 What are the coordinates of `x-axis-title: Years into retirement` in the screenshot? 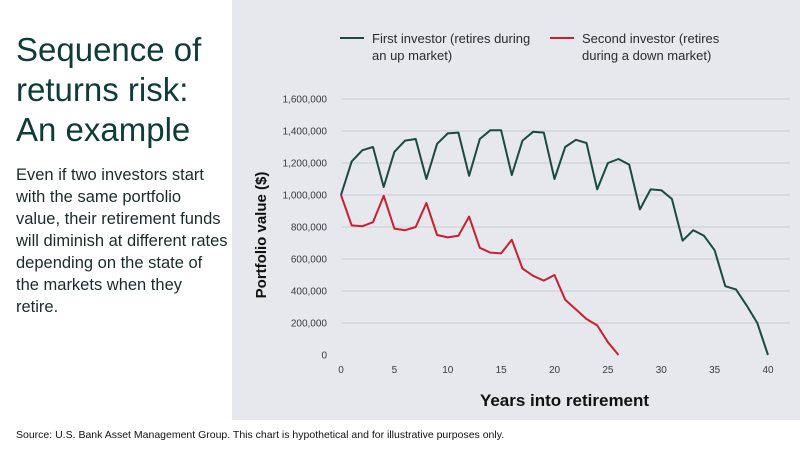 It's located at (564, 400).